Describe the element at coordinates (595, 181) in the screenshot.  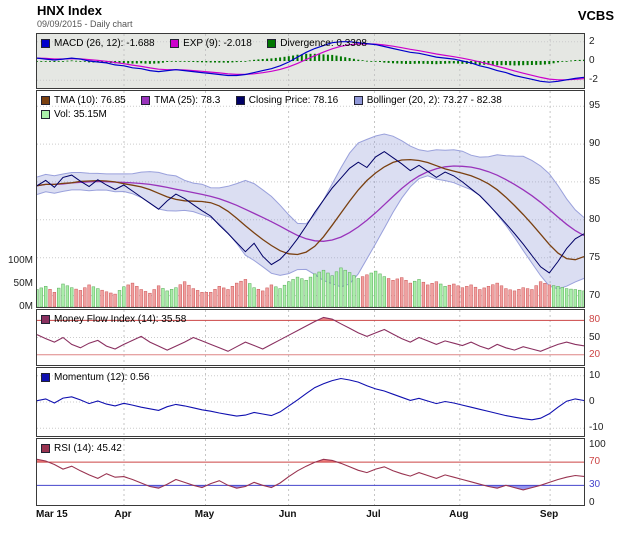
I see `y-axis-label: 85` at that location.